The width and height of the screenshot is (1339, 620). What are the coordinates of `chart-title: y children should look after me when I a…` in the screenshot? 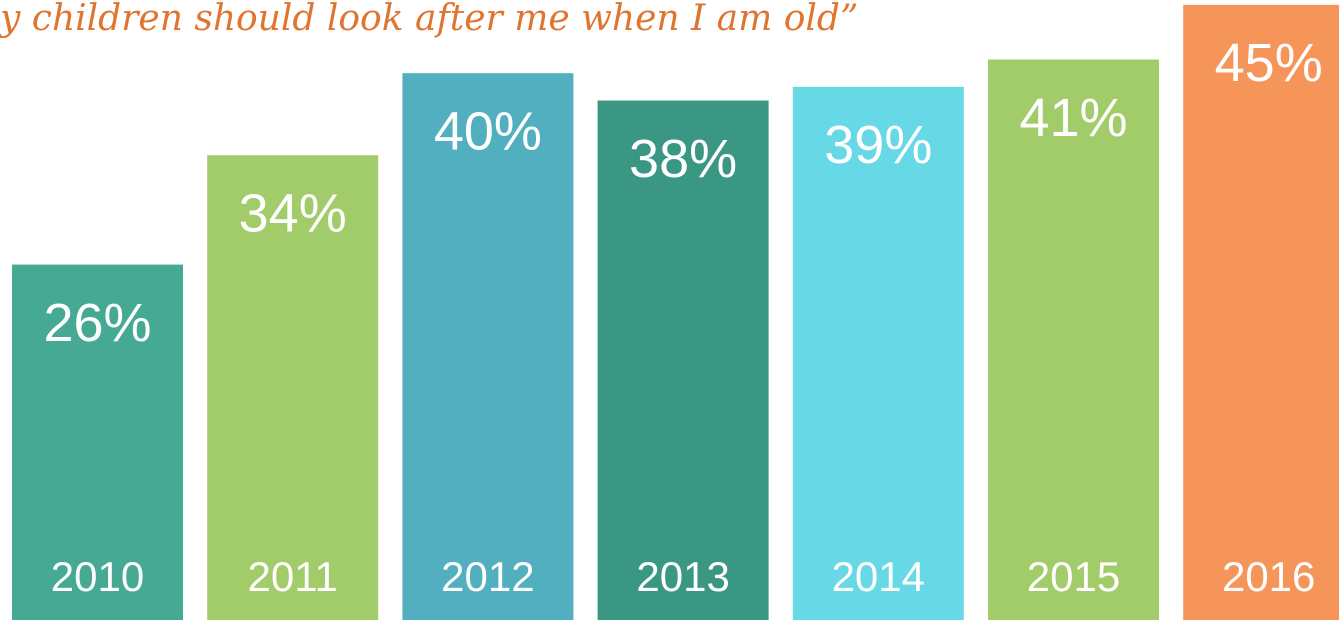 It's located at (429, 19).